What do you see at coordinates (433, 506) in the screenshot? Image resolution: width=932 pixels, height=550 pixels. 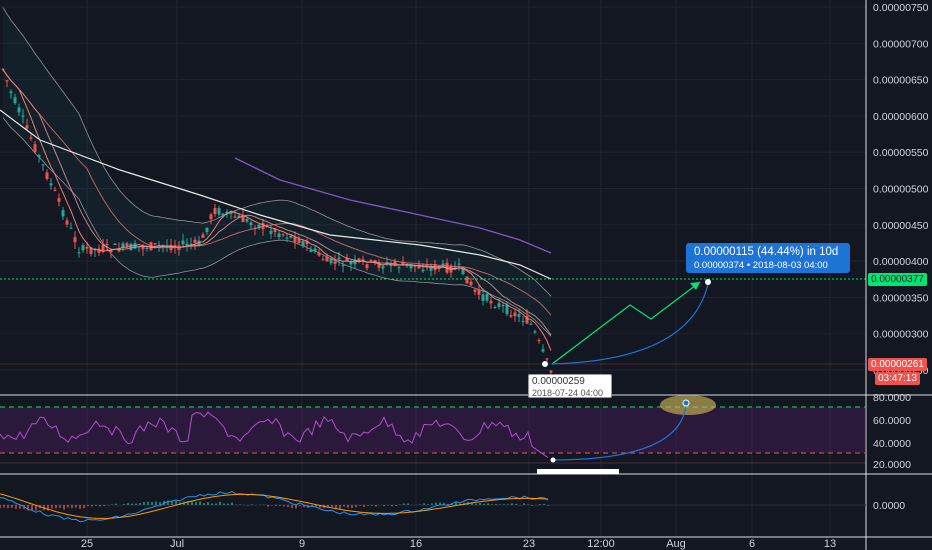 I see `macd-pane` at bounding box center [433, 506].